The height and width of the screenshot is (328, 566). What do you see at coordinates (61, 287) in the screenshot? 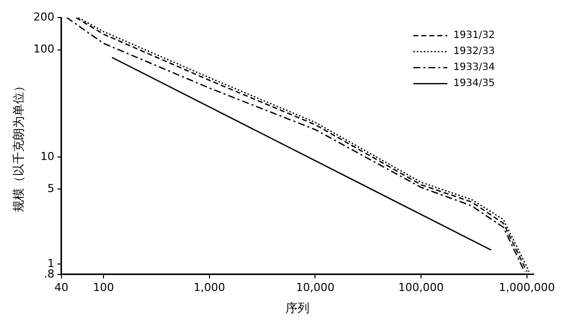
I see `x-tick-label: 40` at bounding box center [61, 287].